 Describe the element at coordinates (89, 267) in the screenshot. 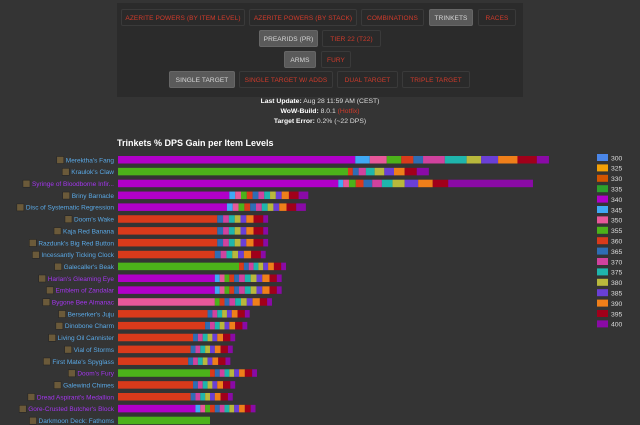

I see `trinket-label: Galecaller's Beak` at that location.